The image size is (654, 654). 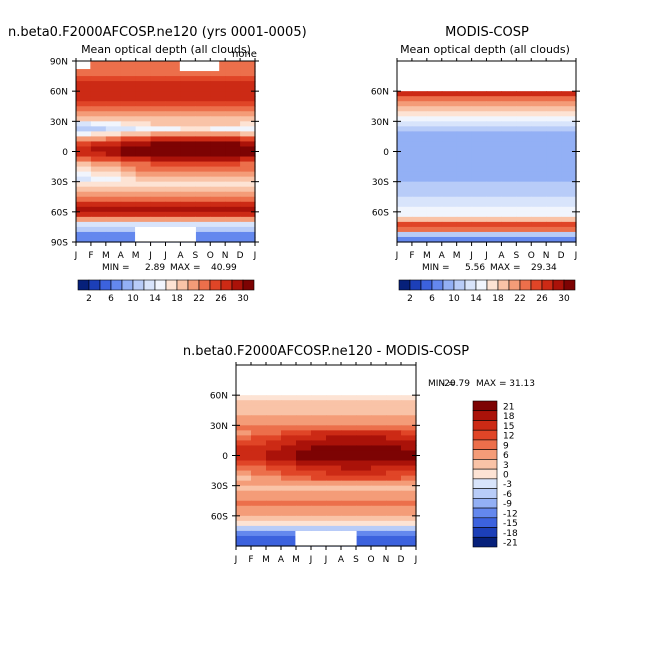 What do you see at coordinates (508, 437) in the screenshot?
I see `colorbar-label: 12` at bounding box center [508, 437].